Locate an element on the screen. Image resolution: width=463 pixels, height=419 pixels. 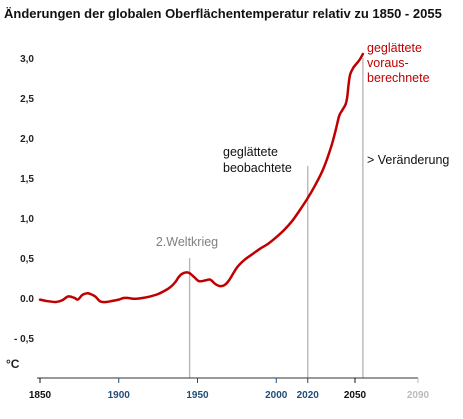
x-tick-label: 1950 is located at coordinates (197, 395).